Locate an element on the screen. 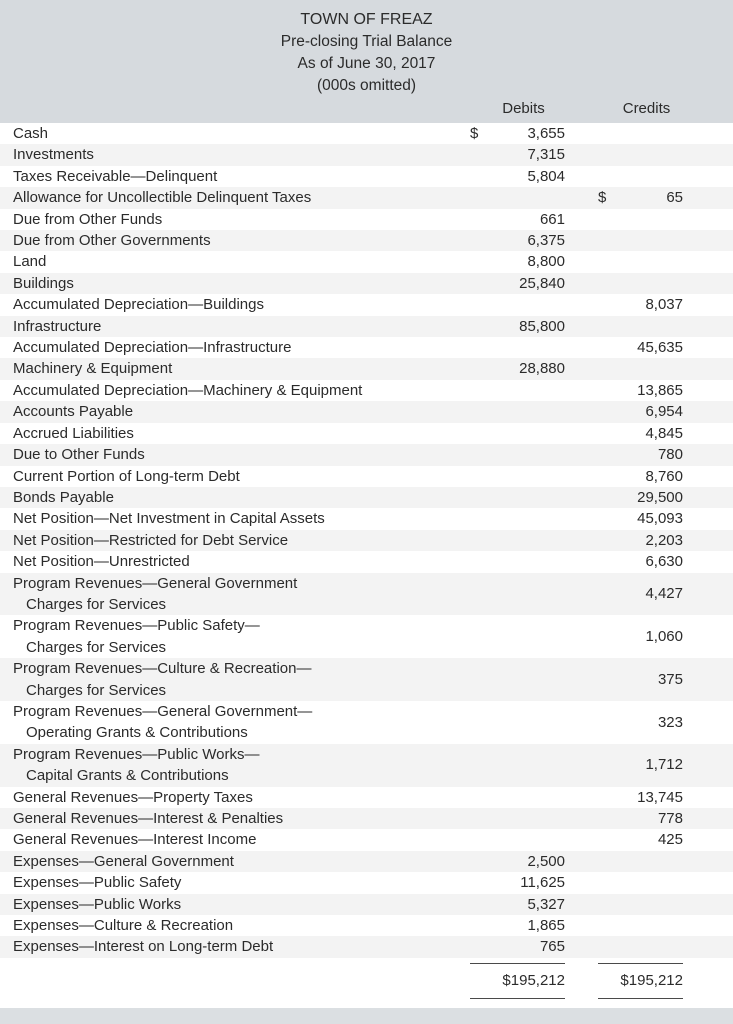  credit-cell: 778 is located at coordinates (640, 818).